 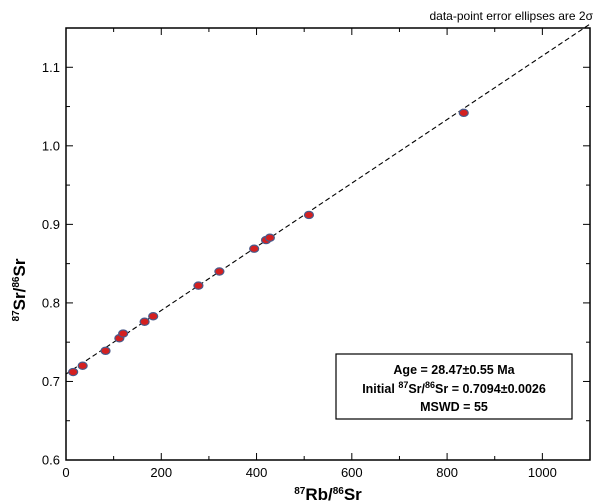 What do you see at coordinates (51, 302) in the screenshot?
I see `y-tick-label: 0.8` at bounding box center [51, 302].